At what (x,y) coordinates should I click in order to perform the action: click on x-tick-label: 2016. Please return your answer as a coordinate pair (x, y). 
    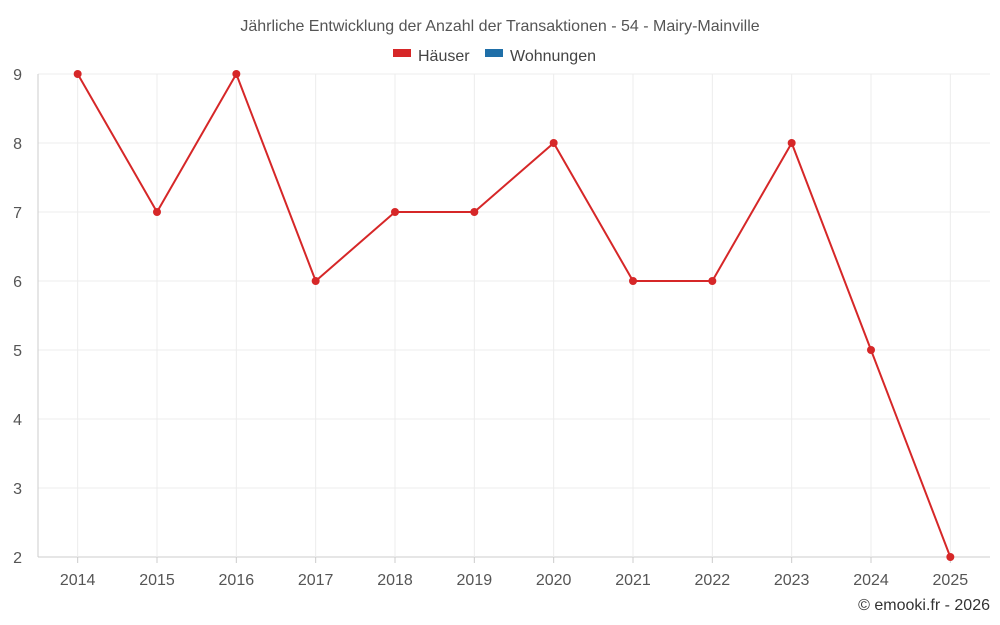
    Looking at the image, I should click on (237, 580).